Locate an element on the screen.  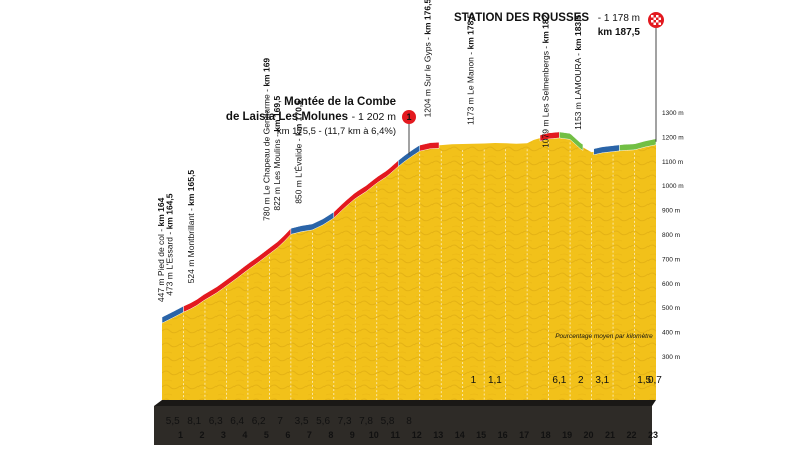
slope-label: 2 is located at coordinates (581, 380).